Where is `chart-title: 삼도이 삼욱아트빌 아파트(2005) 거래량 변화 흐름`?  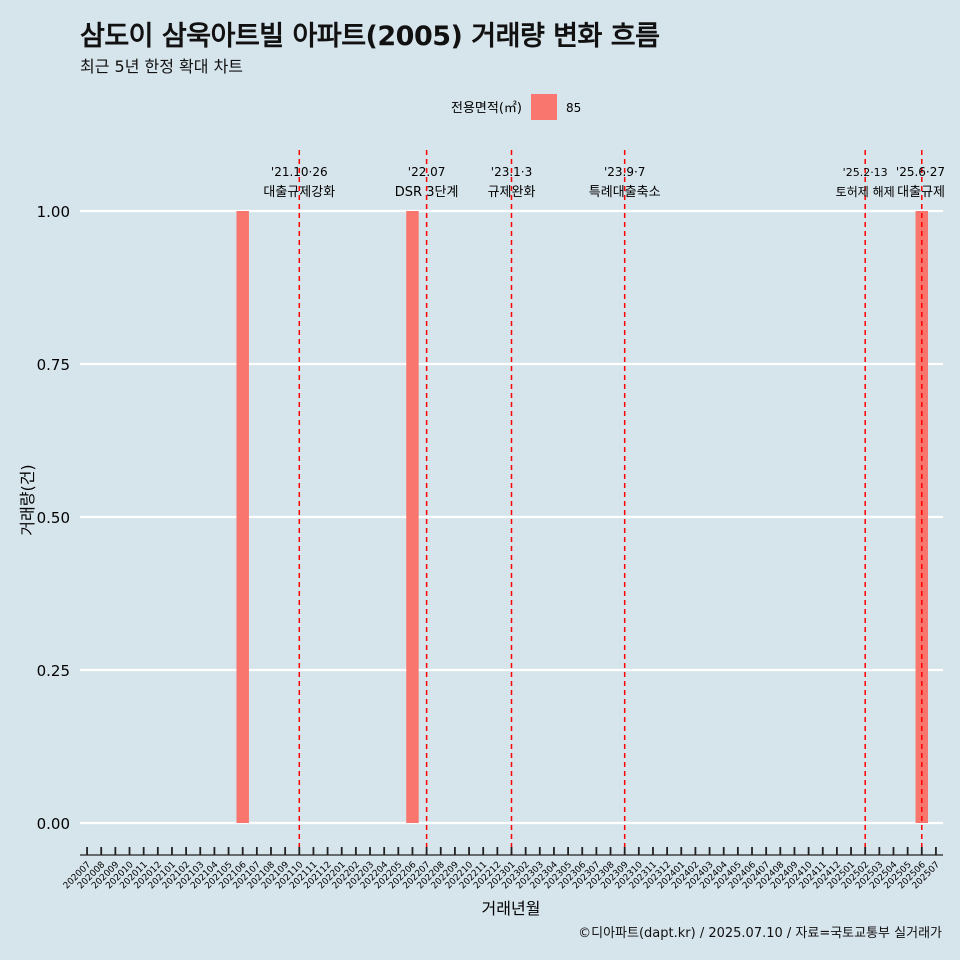 chart-title: 삼도이 삼욱아트빌 아파트(2005) 거래량 변화 흐름 is located at coordinates (370, 36).